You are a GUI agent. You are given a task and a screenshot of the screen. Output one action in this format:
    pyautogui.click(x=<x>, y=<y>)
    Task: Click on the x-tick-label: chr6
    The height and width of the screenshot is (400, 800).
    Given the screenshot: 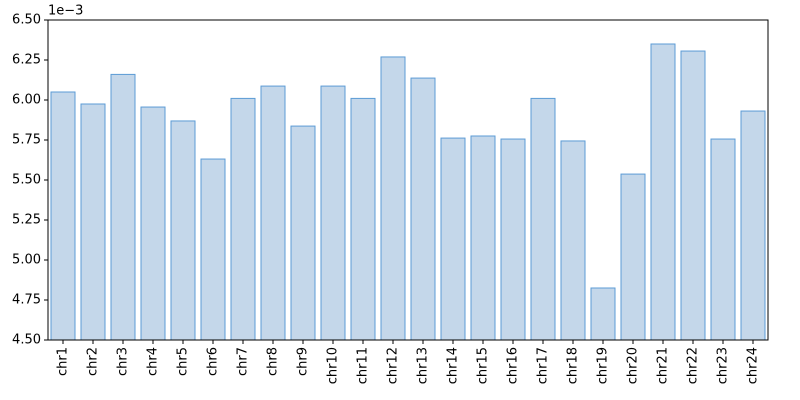 What is the action you would take?
    pyautogui.click(x=213, y=361)
    